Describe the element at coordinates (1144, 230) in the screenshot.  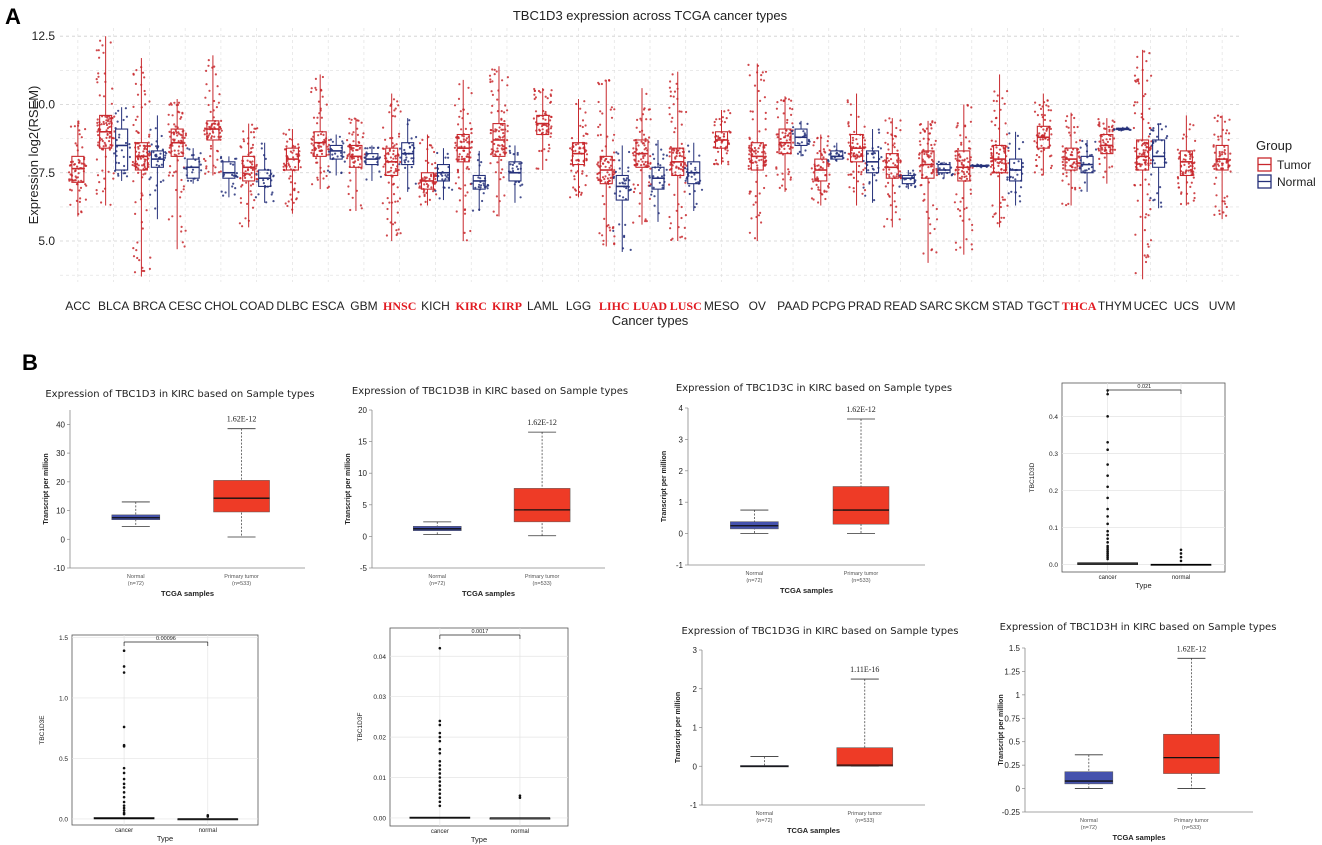
I see `tumor-ucec-point` at that location.